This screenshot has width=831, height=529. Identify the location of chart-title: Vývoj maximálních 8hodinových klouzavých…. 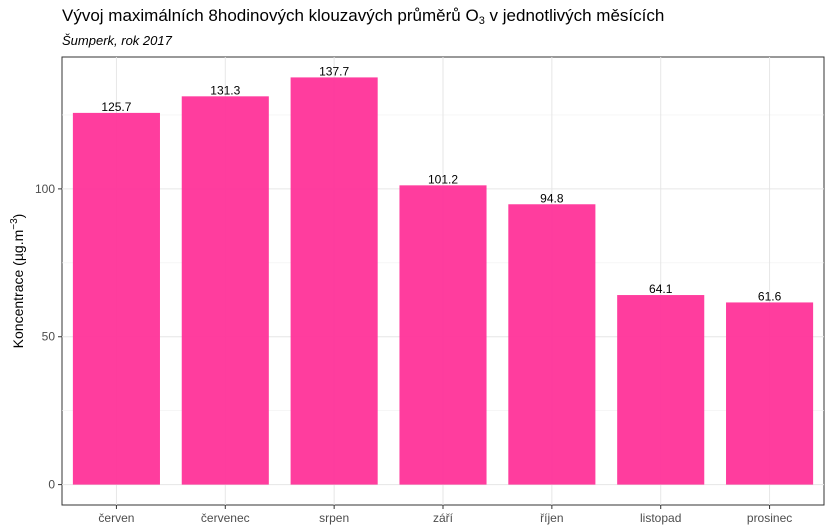
(363, 16).